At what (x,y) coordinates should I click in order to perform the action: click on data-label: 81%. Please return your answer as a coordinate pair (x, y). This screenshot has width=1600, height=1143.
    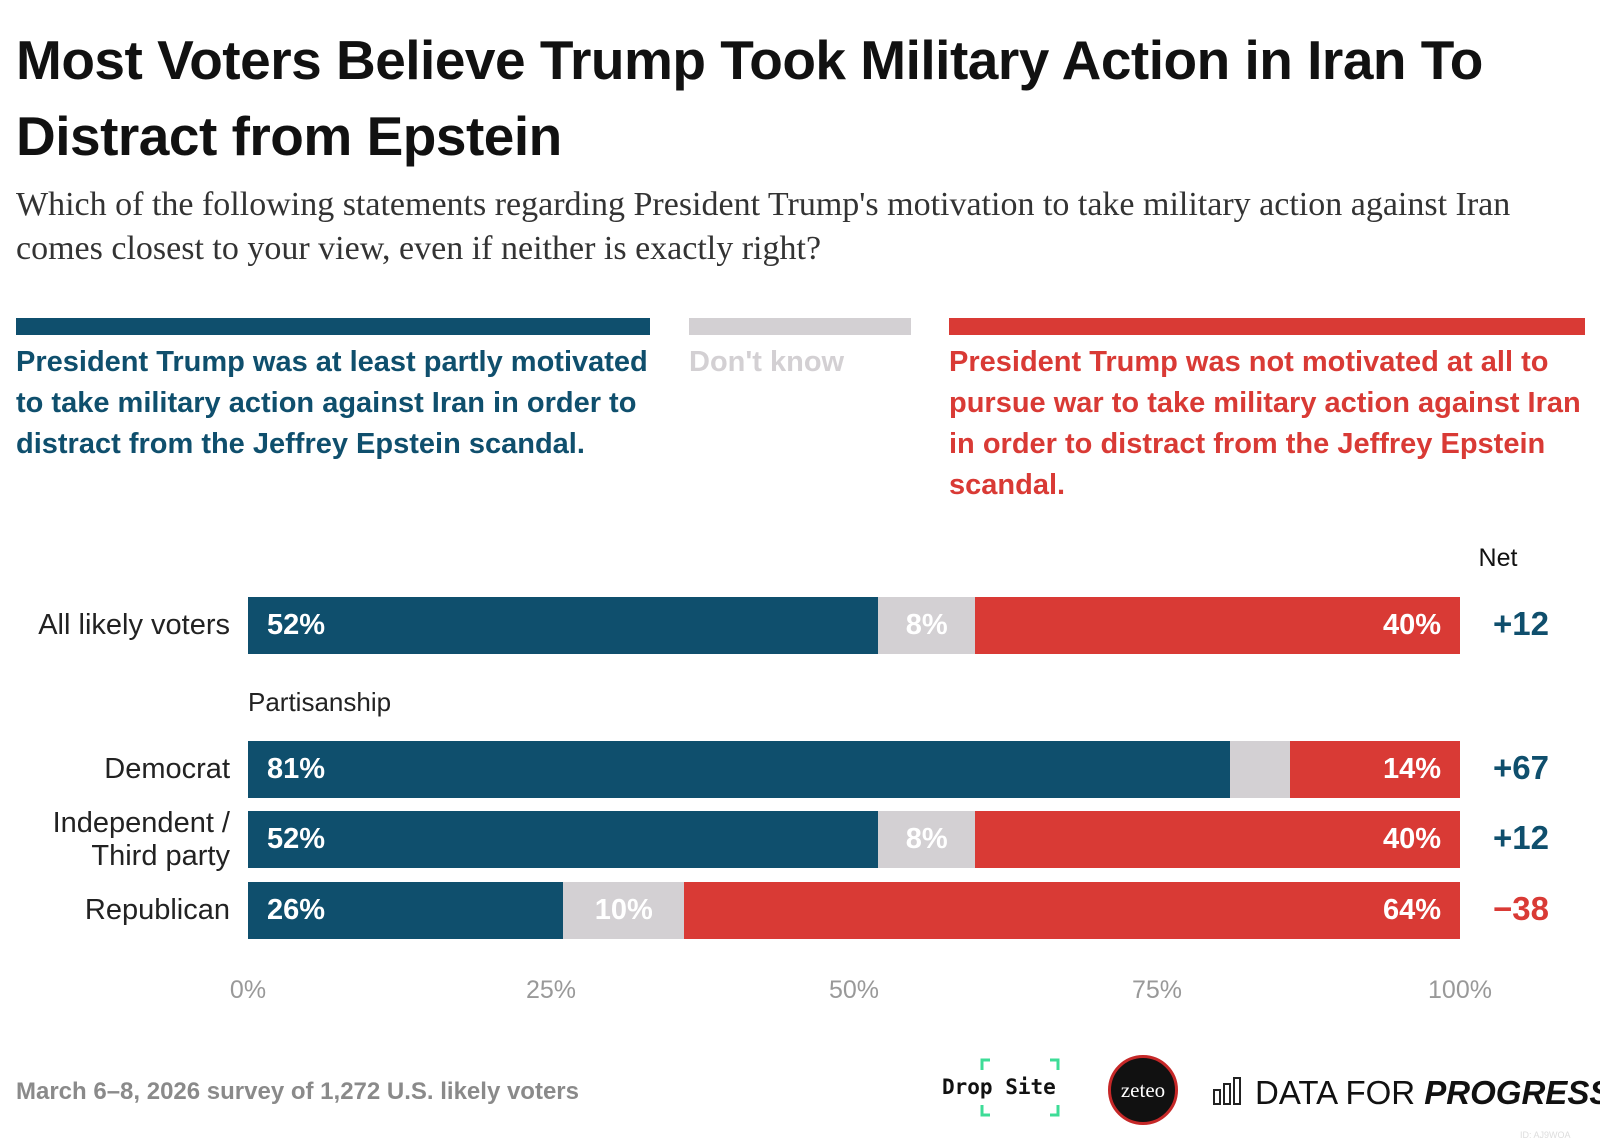
    Looking at the image, I should click on (296, 769).